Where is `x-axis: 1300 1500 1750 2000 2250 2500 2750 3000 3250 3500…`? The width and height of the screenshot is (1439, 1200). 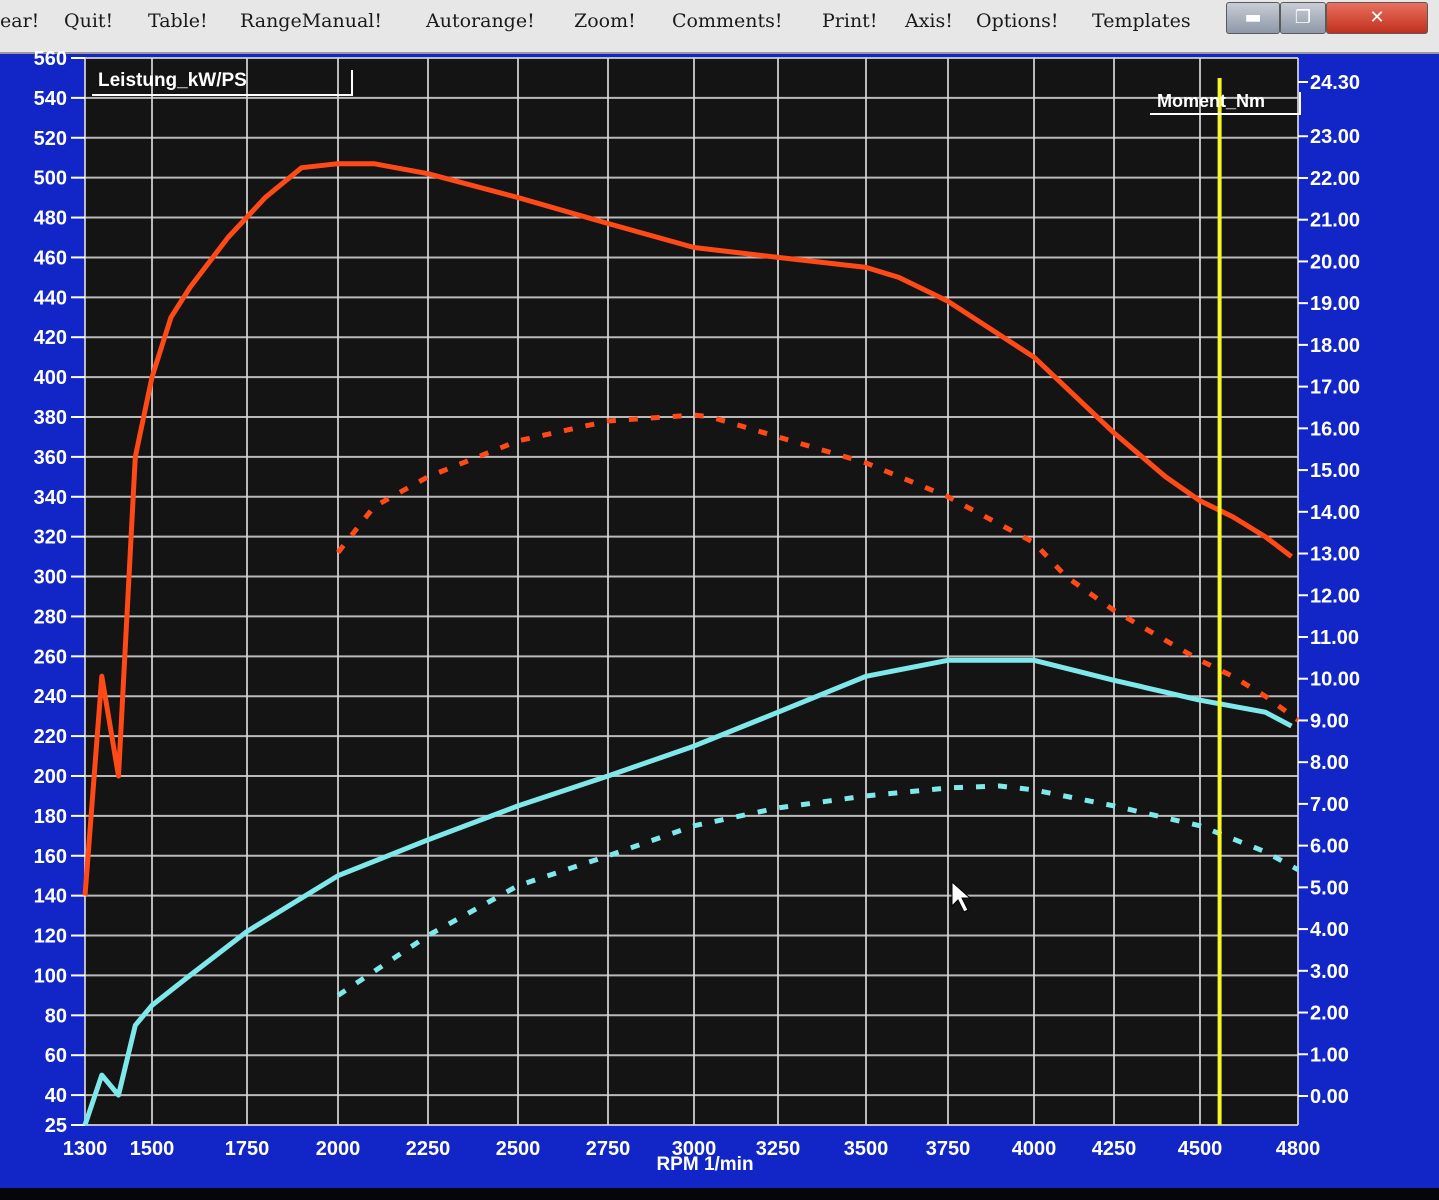 x-axis: 1300 1500 1750 2000 2250 2500 2750 3000 3250 3500… is located at coordinates (692, 1149).